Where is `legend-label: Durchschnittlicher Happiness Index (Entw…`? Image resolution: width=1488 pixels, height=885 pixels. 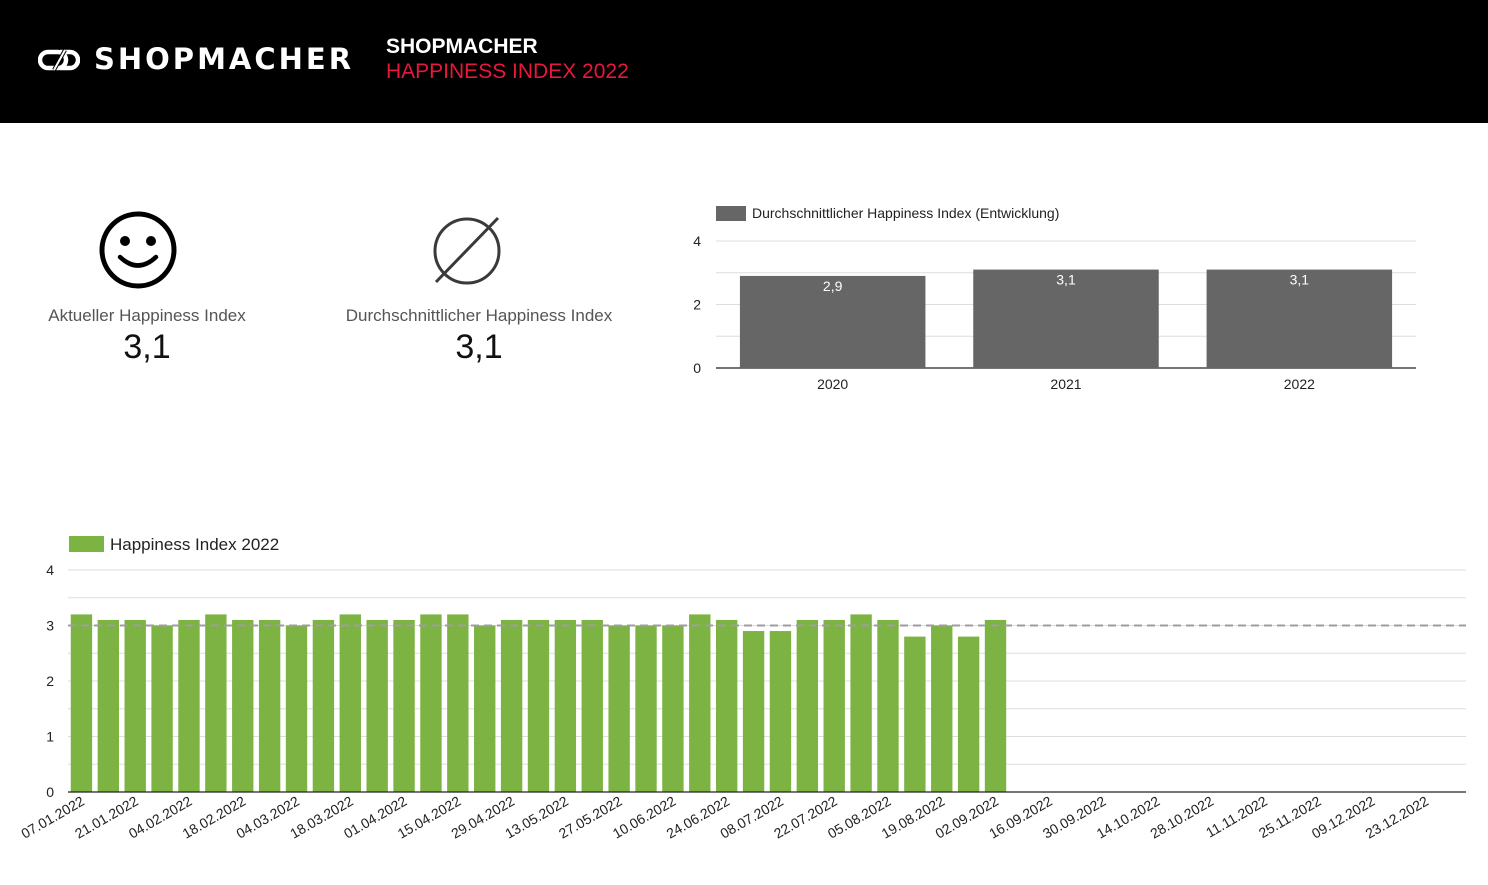 legend-label: Durchschnittlicher Happiness Index (Entw… is located at coordinates (905, 213).